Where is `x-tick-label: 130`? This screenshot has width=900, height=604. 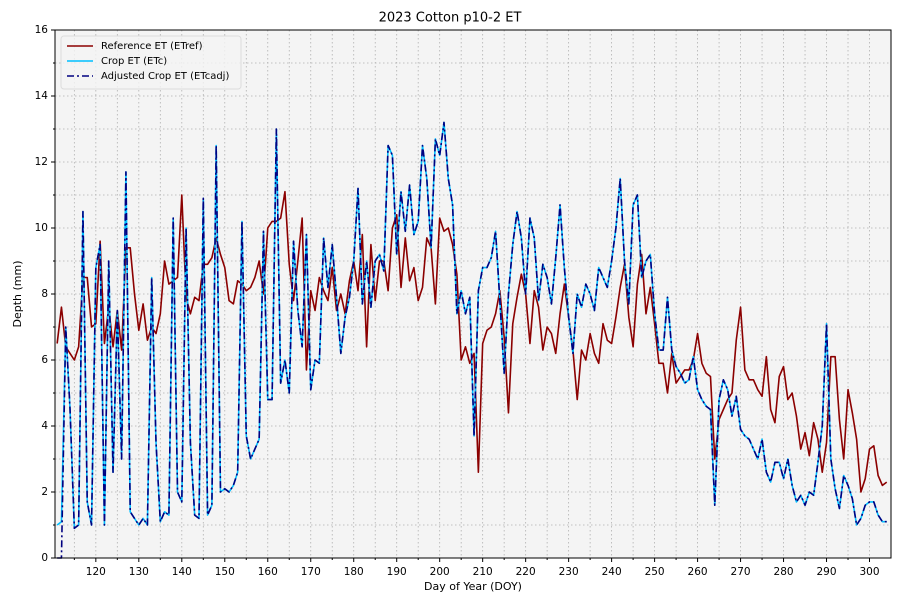 x-tick-label: 130 is located at coordinates (139, 572).